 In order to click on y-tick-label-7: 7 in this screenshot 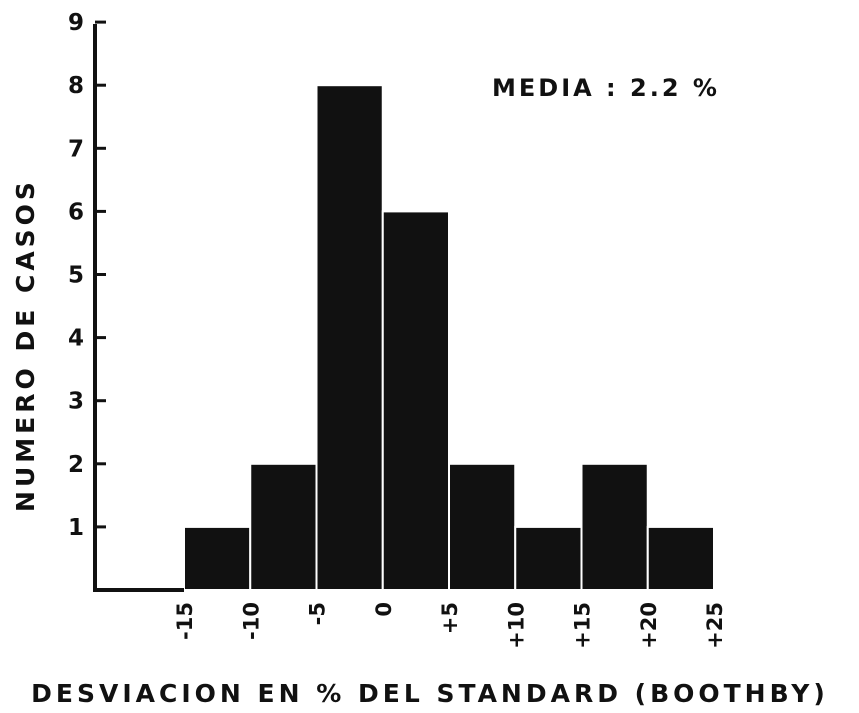, I will do `click(76, 149)`.